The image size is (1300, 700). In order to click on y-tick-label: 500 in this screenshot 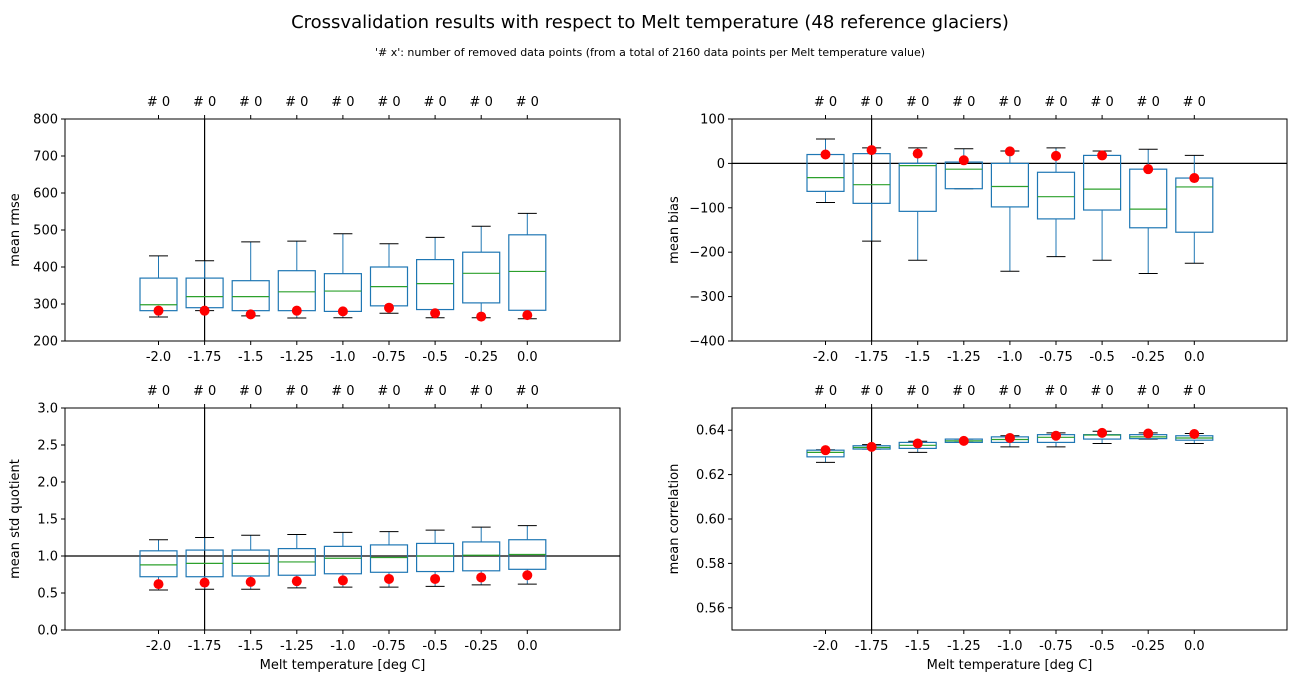, I will do `click(45, 231)`.